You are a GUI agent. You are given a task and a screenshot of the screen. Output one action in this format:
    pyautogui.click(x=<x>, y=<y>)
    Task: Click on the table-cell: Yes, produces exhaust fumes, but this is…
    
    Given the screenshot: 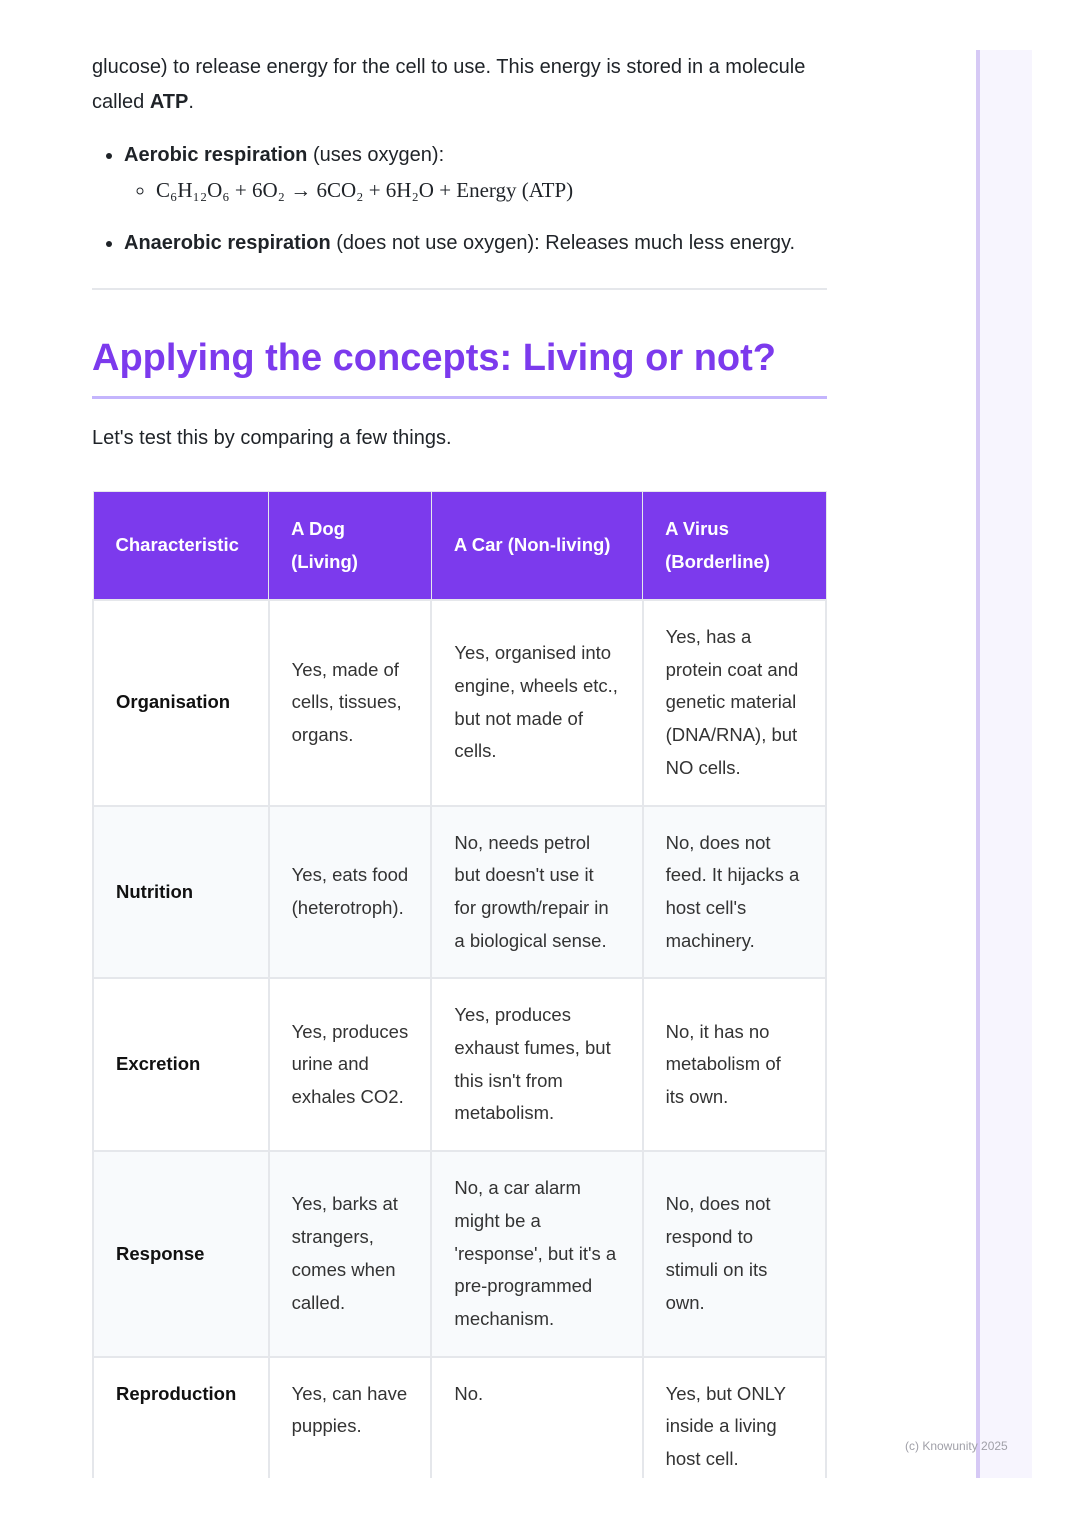 What is the action you would take?
    pyautogui.click(x=537, y=1065)
    